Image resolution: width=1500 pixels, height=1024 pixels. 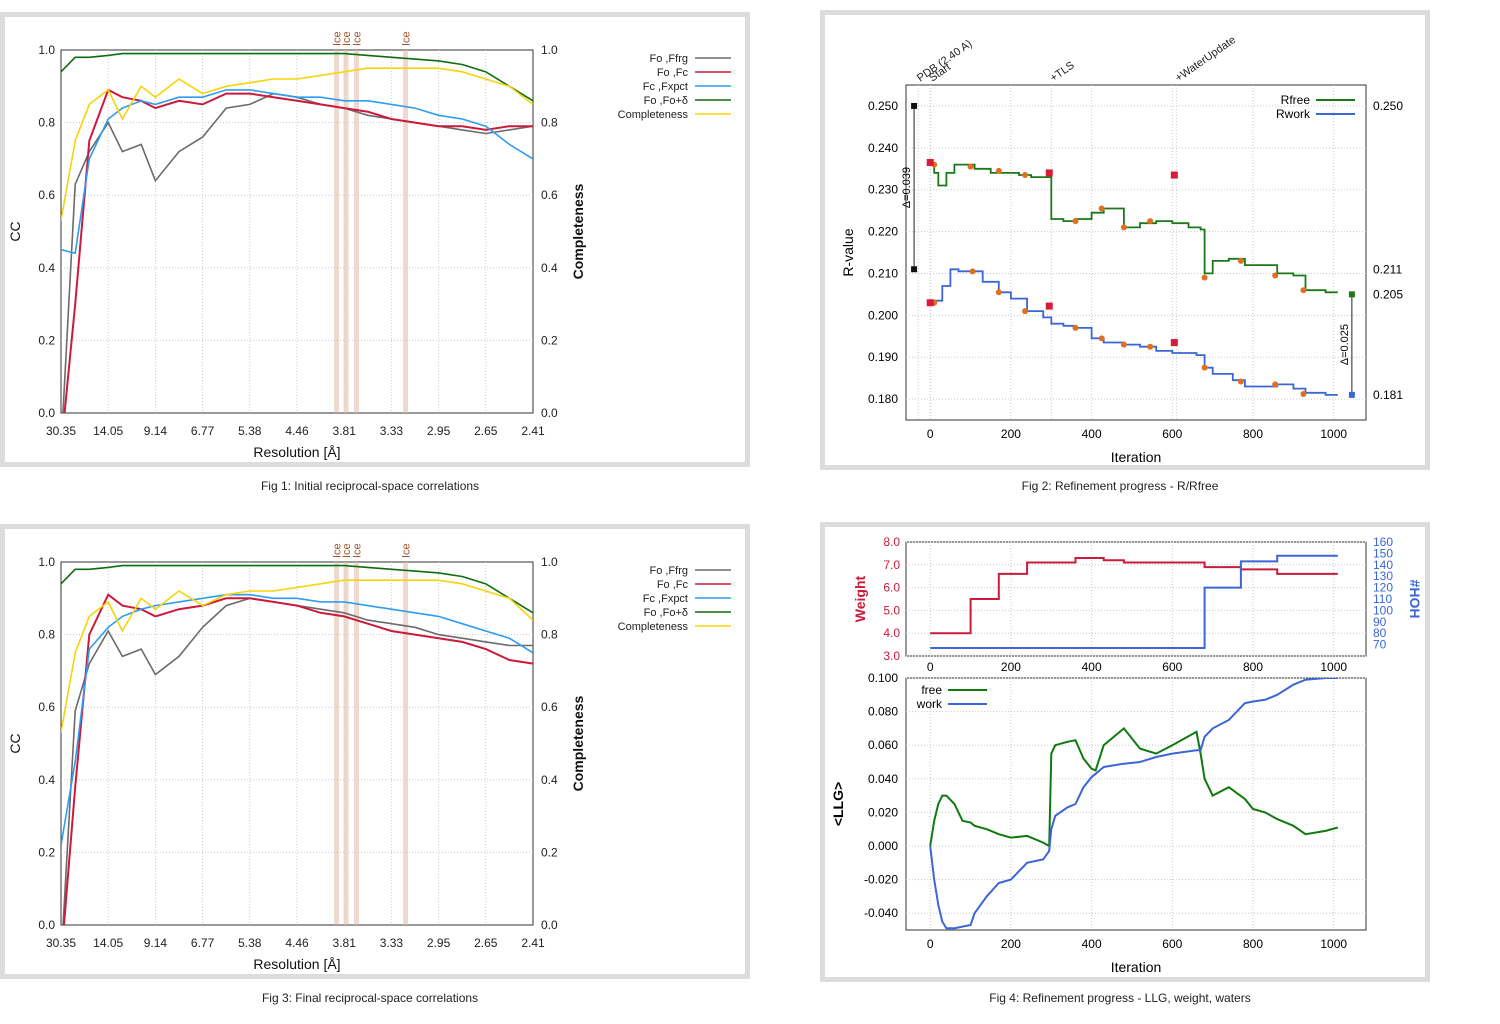 I want to click on y-tick-label: 0.8, so click(x=46, y=635).